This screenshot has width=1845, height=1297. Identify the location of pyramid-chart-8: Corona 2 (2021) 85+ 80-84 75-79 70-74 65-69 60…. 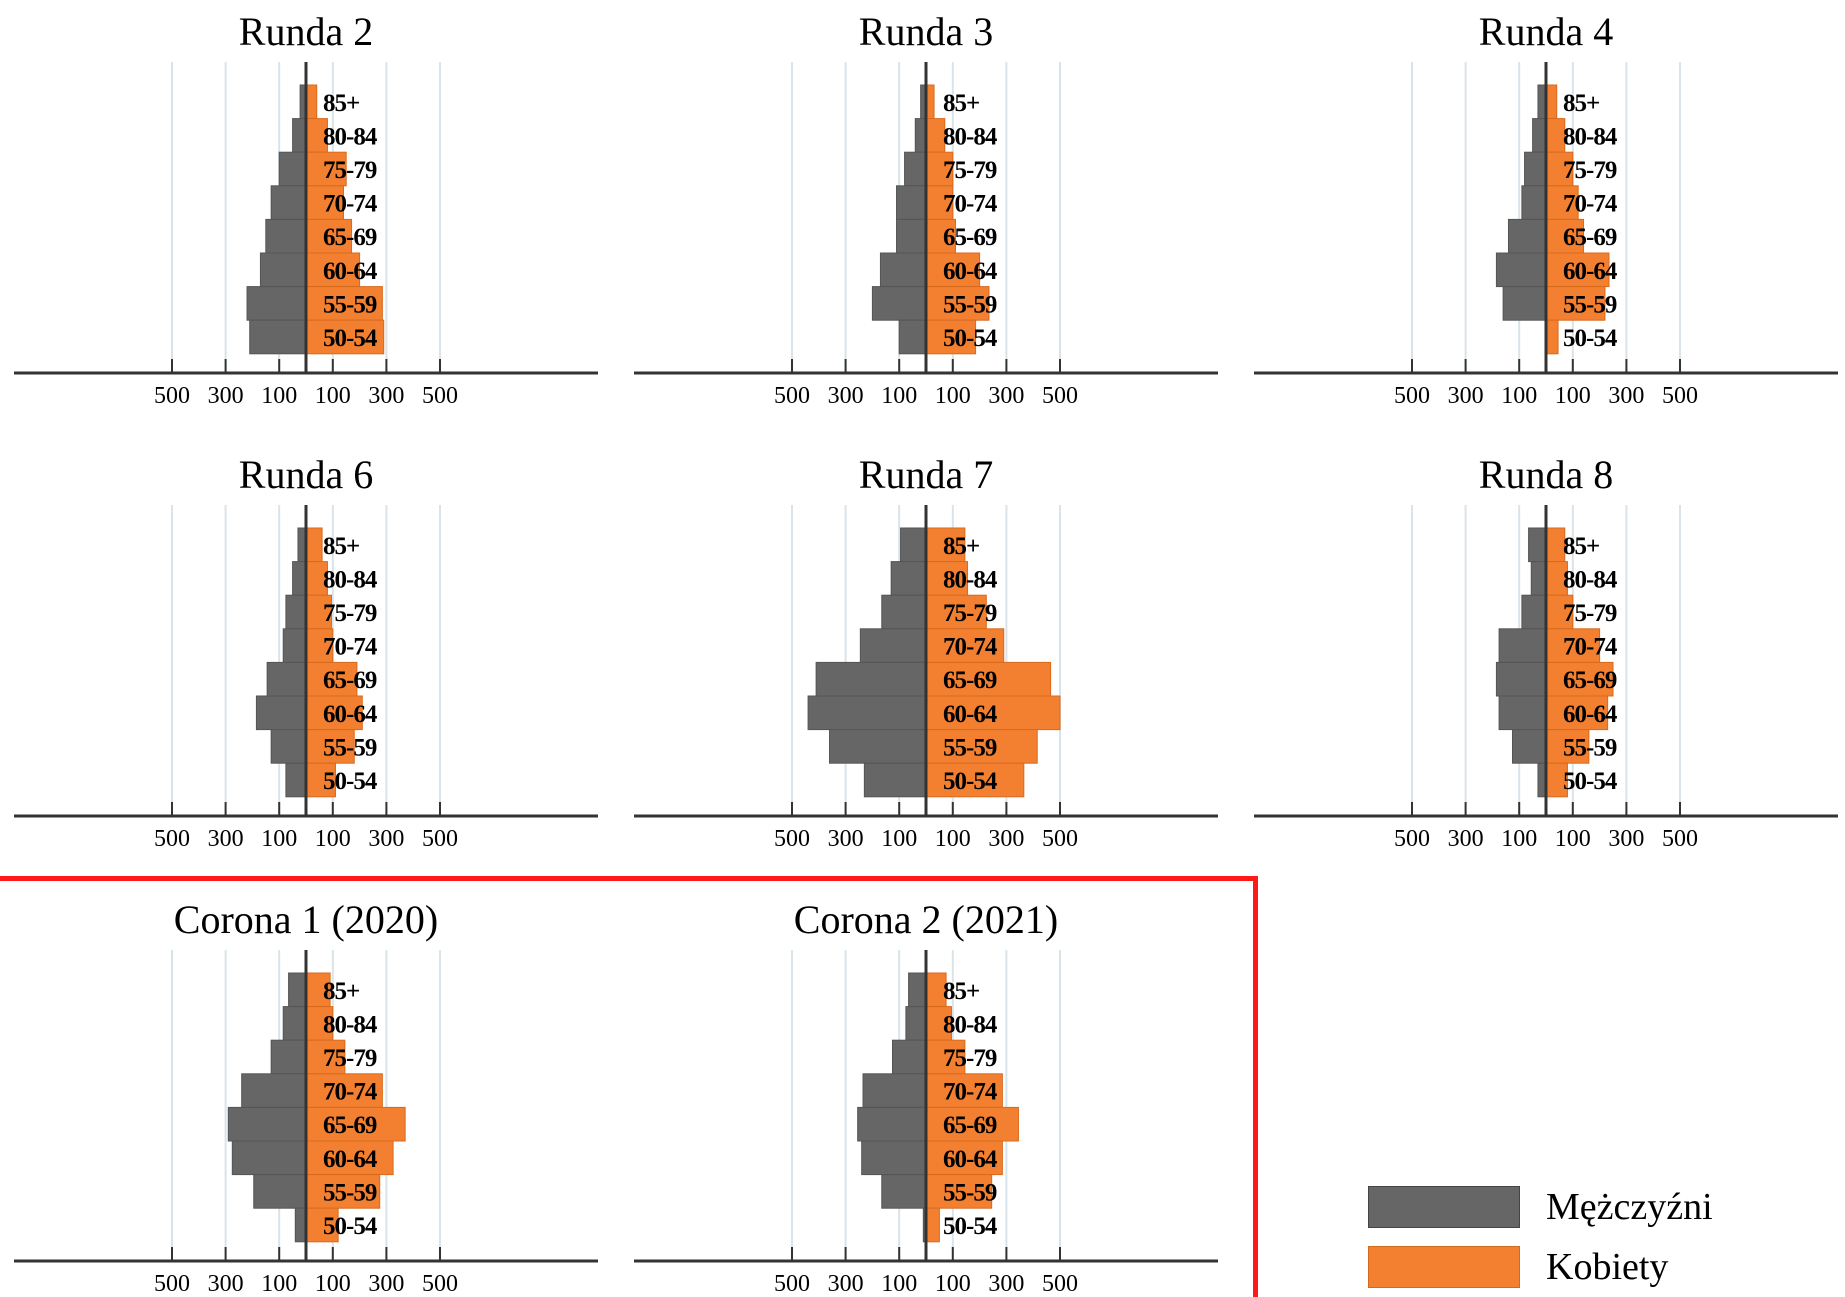
(926, 1097).